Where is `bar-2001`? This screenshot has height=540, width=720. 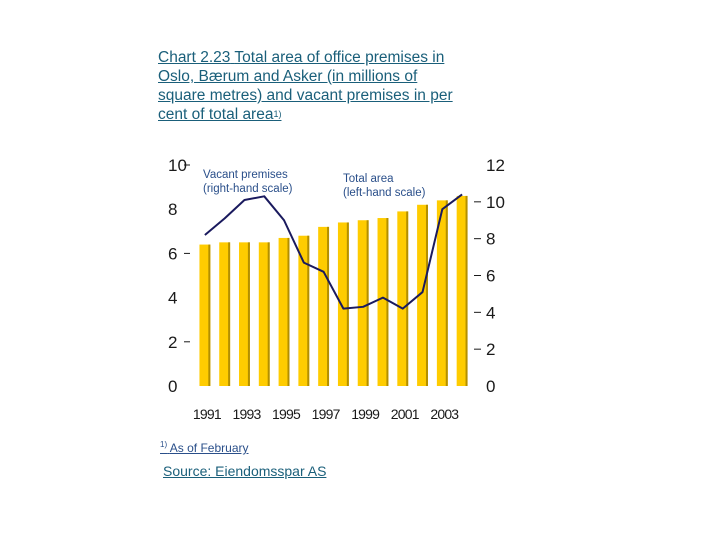 bar-2001 is located at coordinates (403, 298).